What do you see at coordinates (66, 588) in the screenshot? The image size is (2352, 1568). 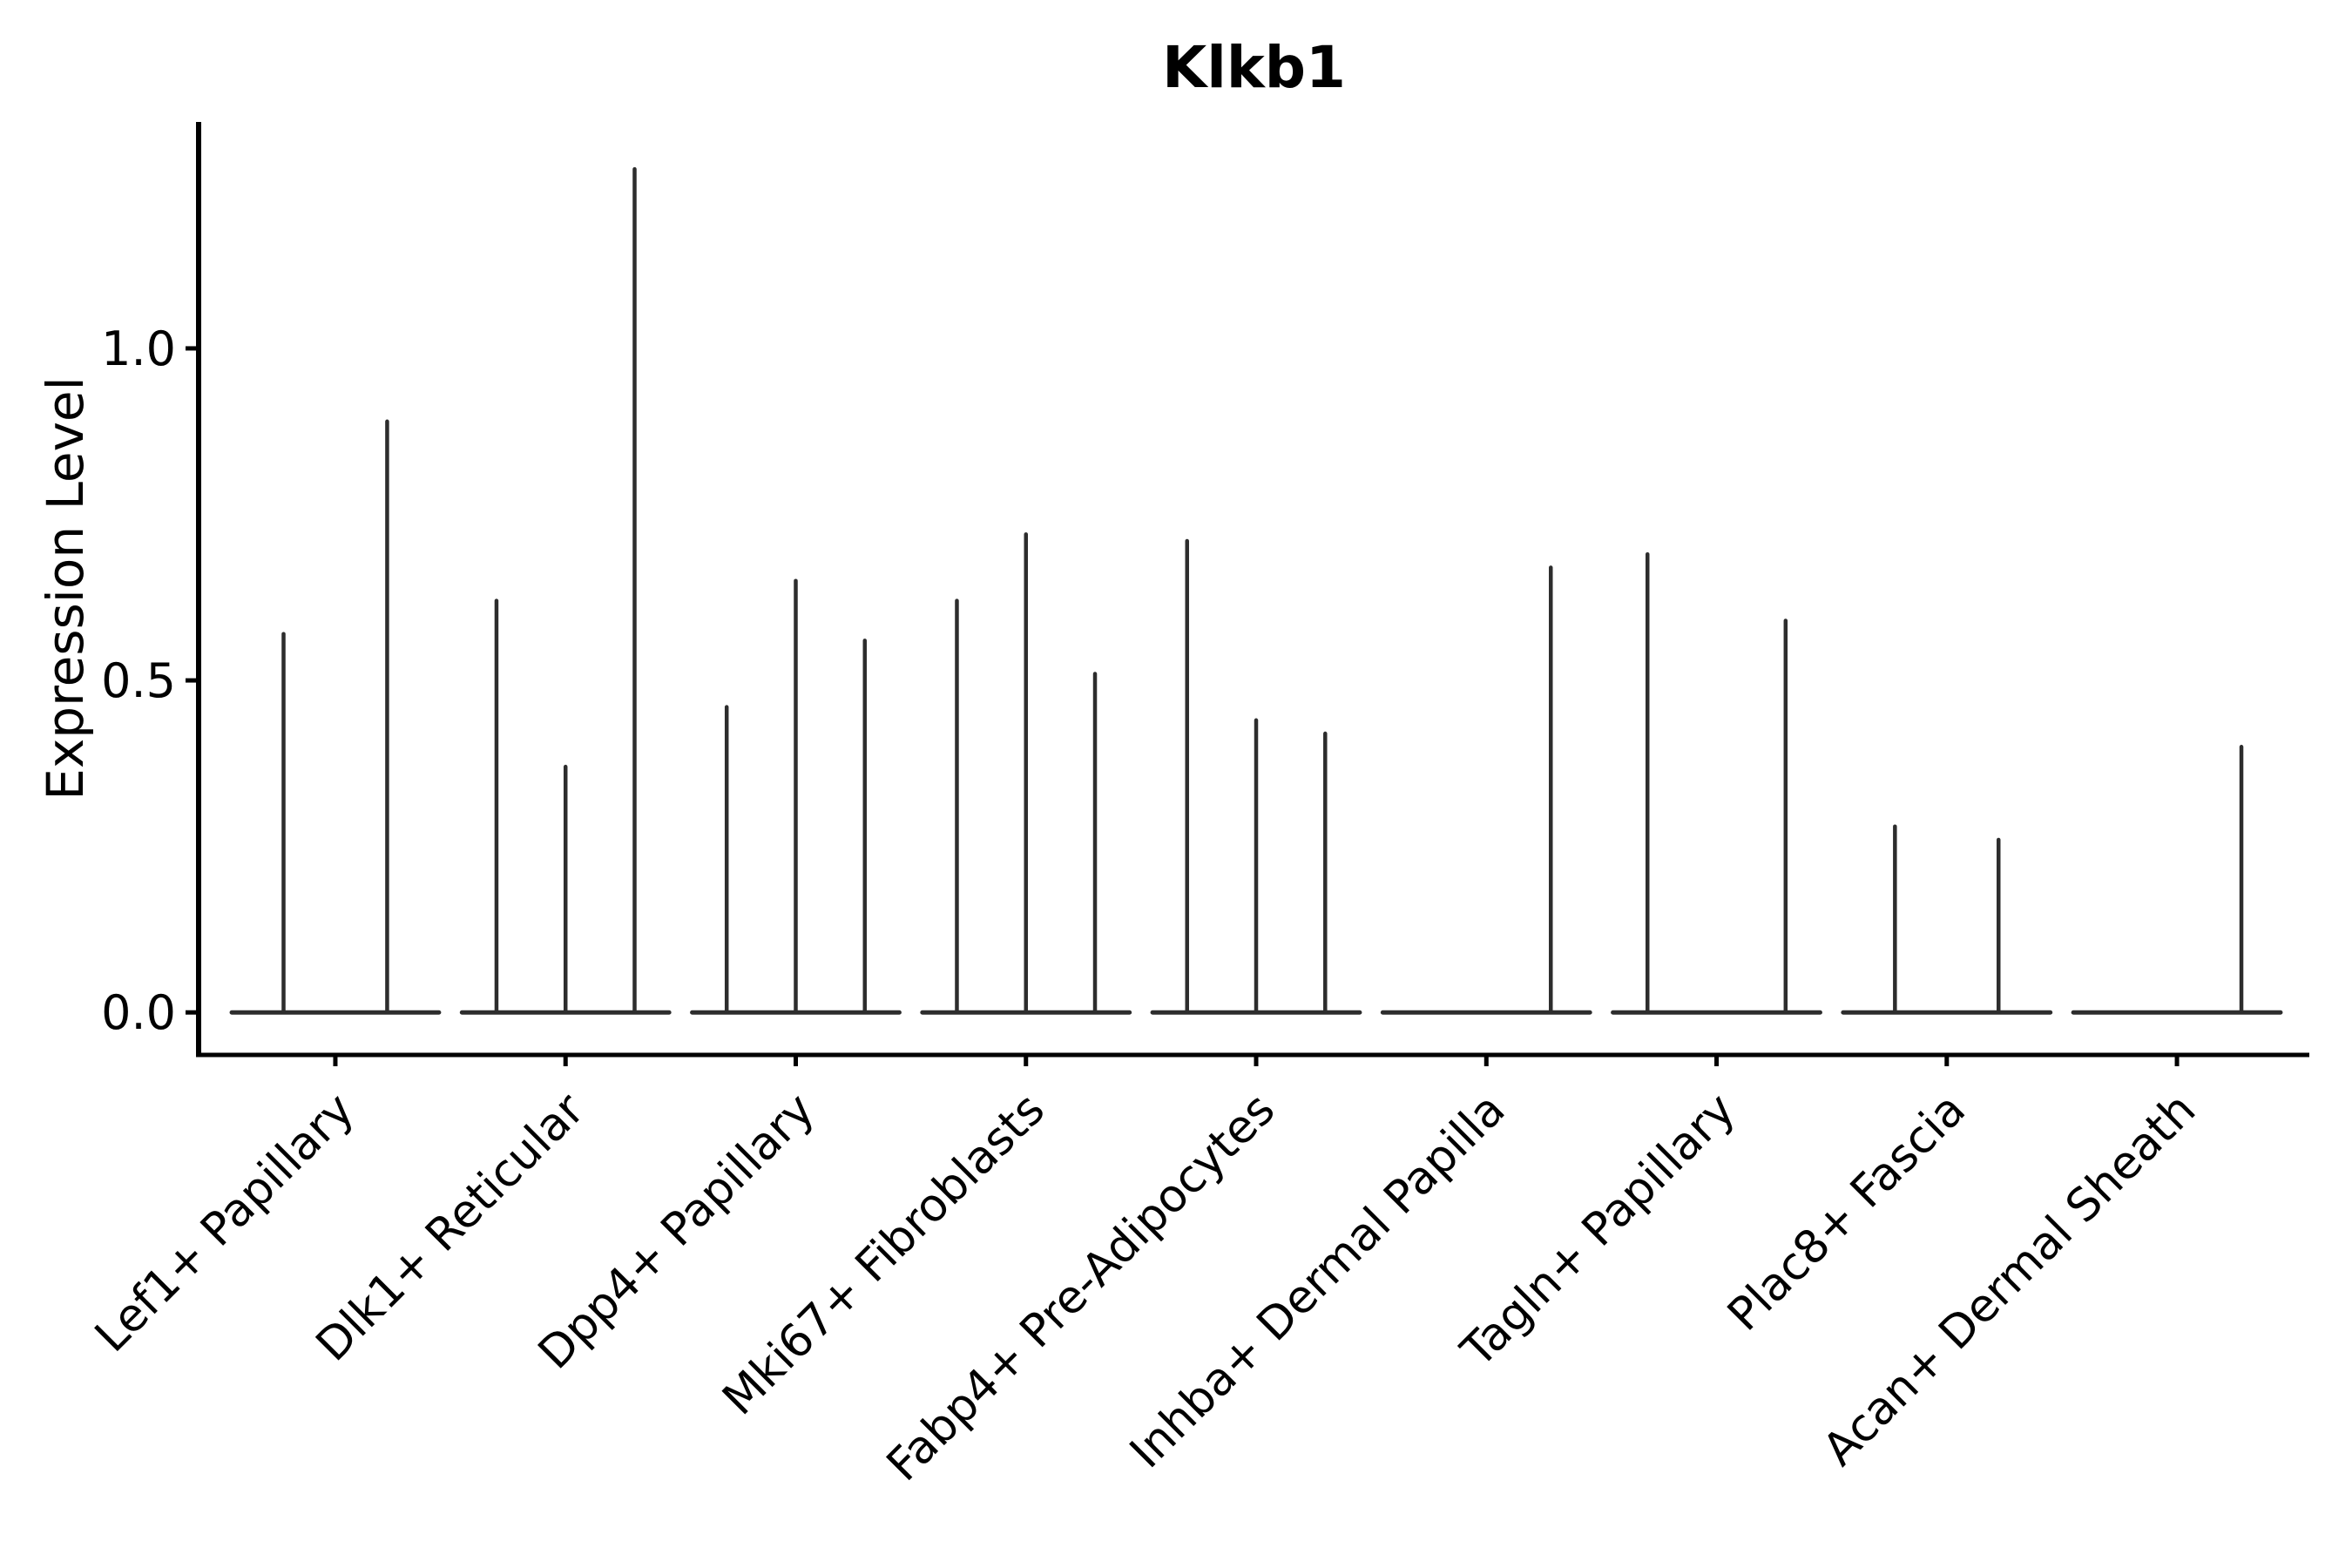 I see `y-axis-label: Expression Level` at bounding box center [66, 588].